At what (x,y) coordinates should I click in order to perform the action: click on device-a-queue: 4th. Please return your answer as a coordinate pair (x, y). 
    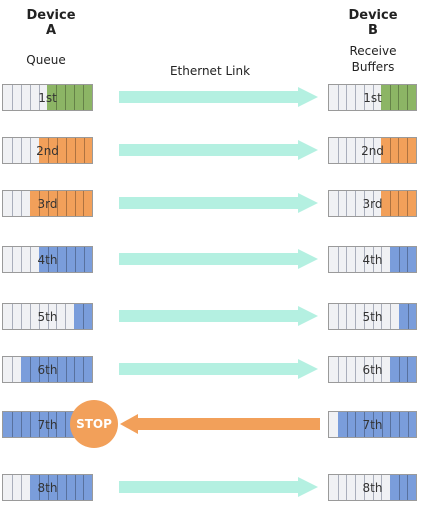
    Looking at the image, I should click on (47, 259).